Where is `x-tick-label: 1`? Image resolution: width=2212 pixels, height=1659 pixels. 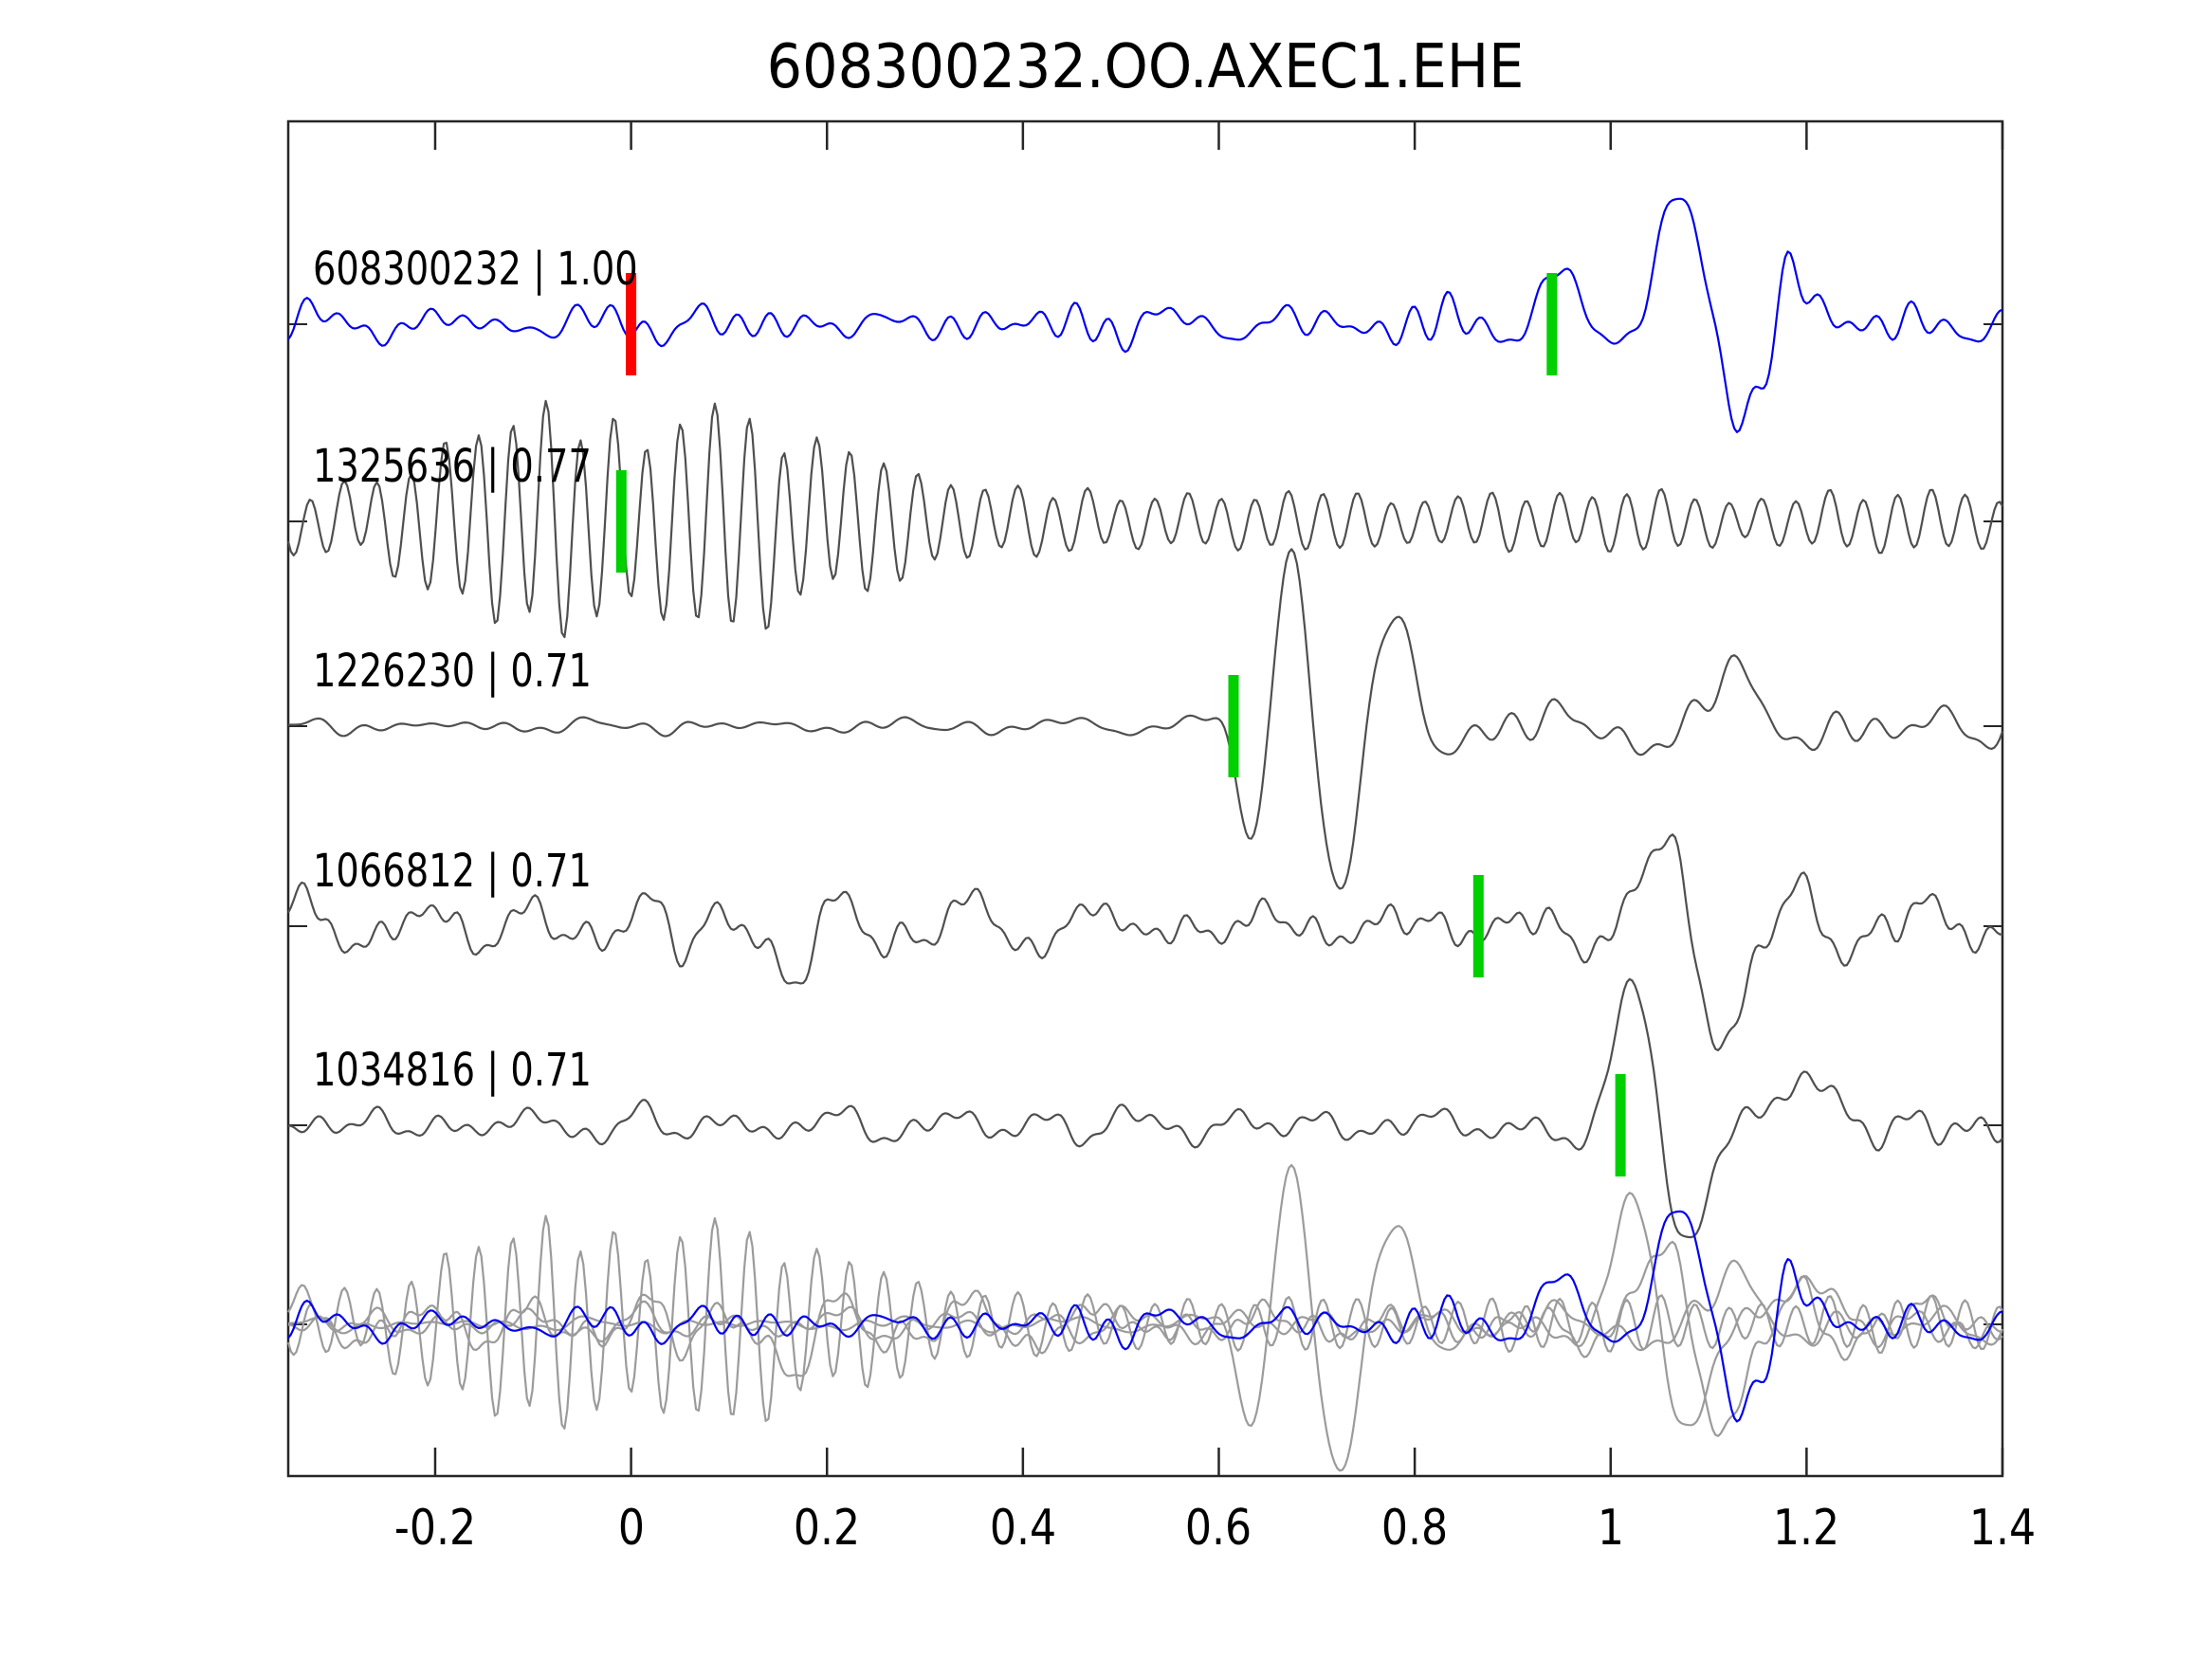
x-tick-label: 1 is located at coordinates (1610, 1528).